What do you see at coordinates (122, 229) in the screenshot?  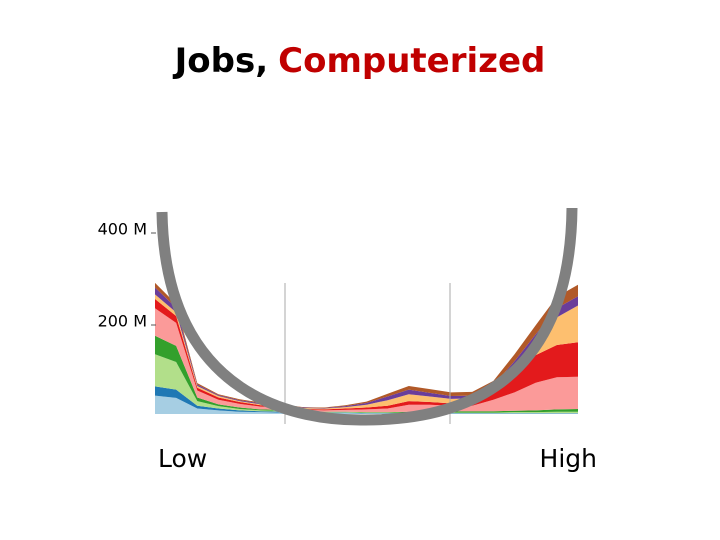 I see `y-tick-label: 400 M` at bounding box center [122, 229].